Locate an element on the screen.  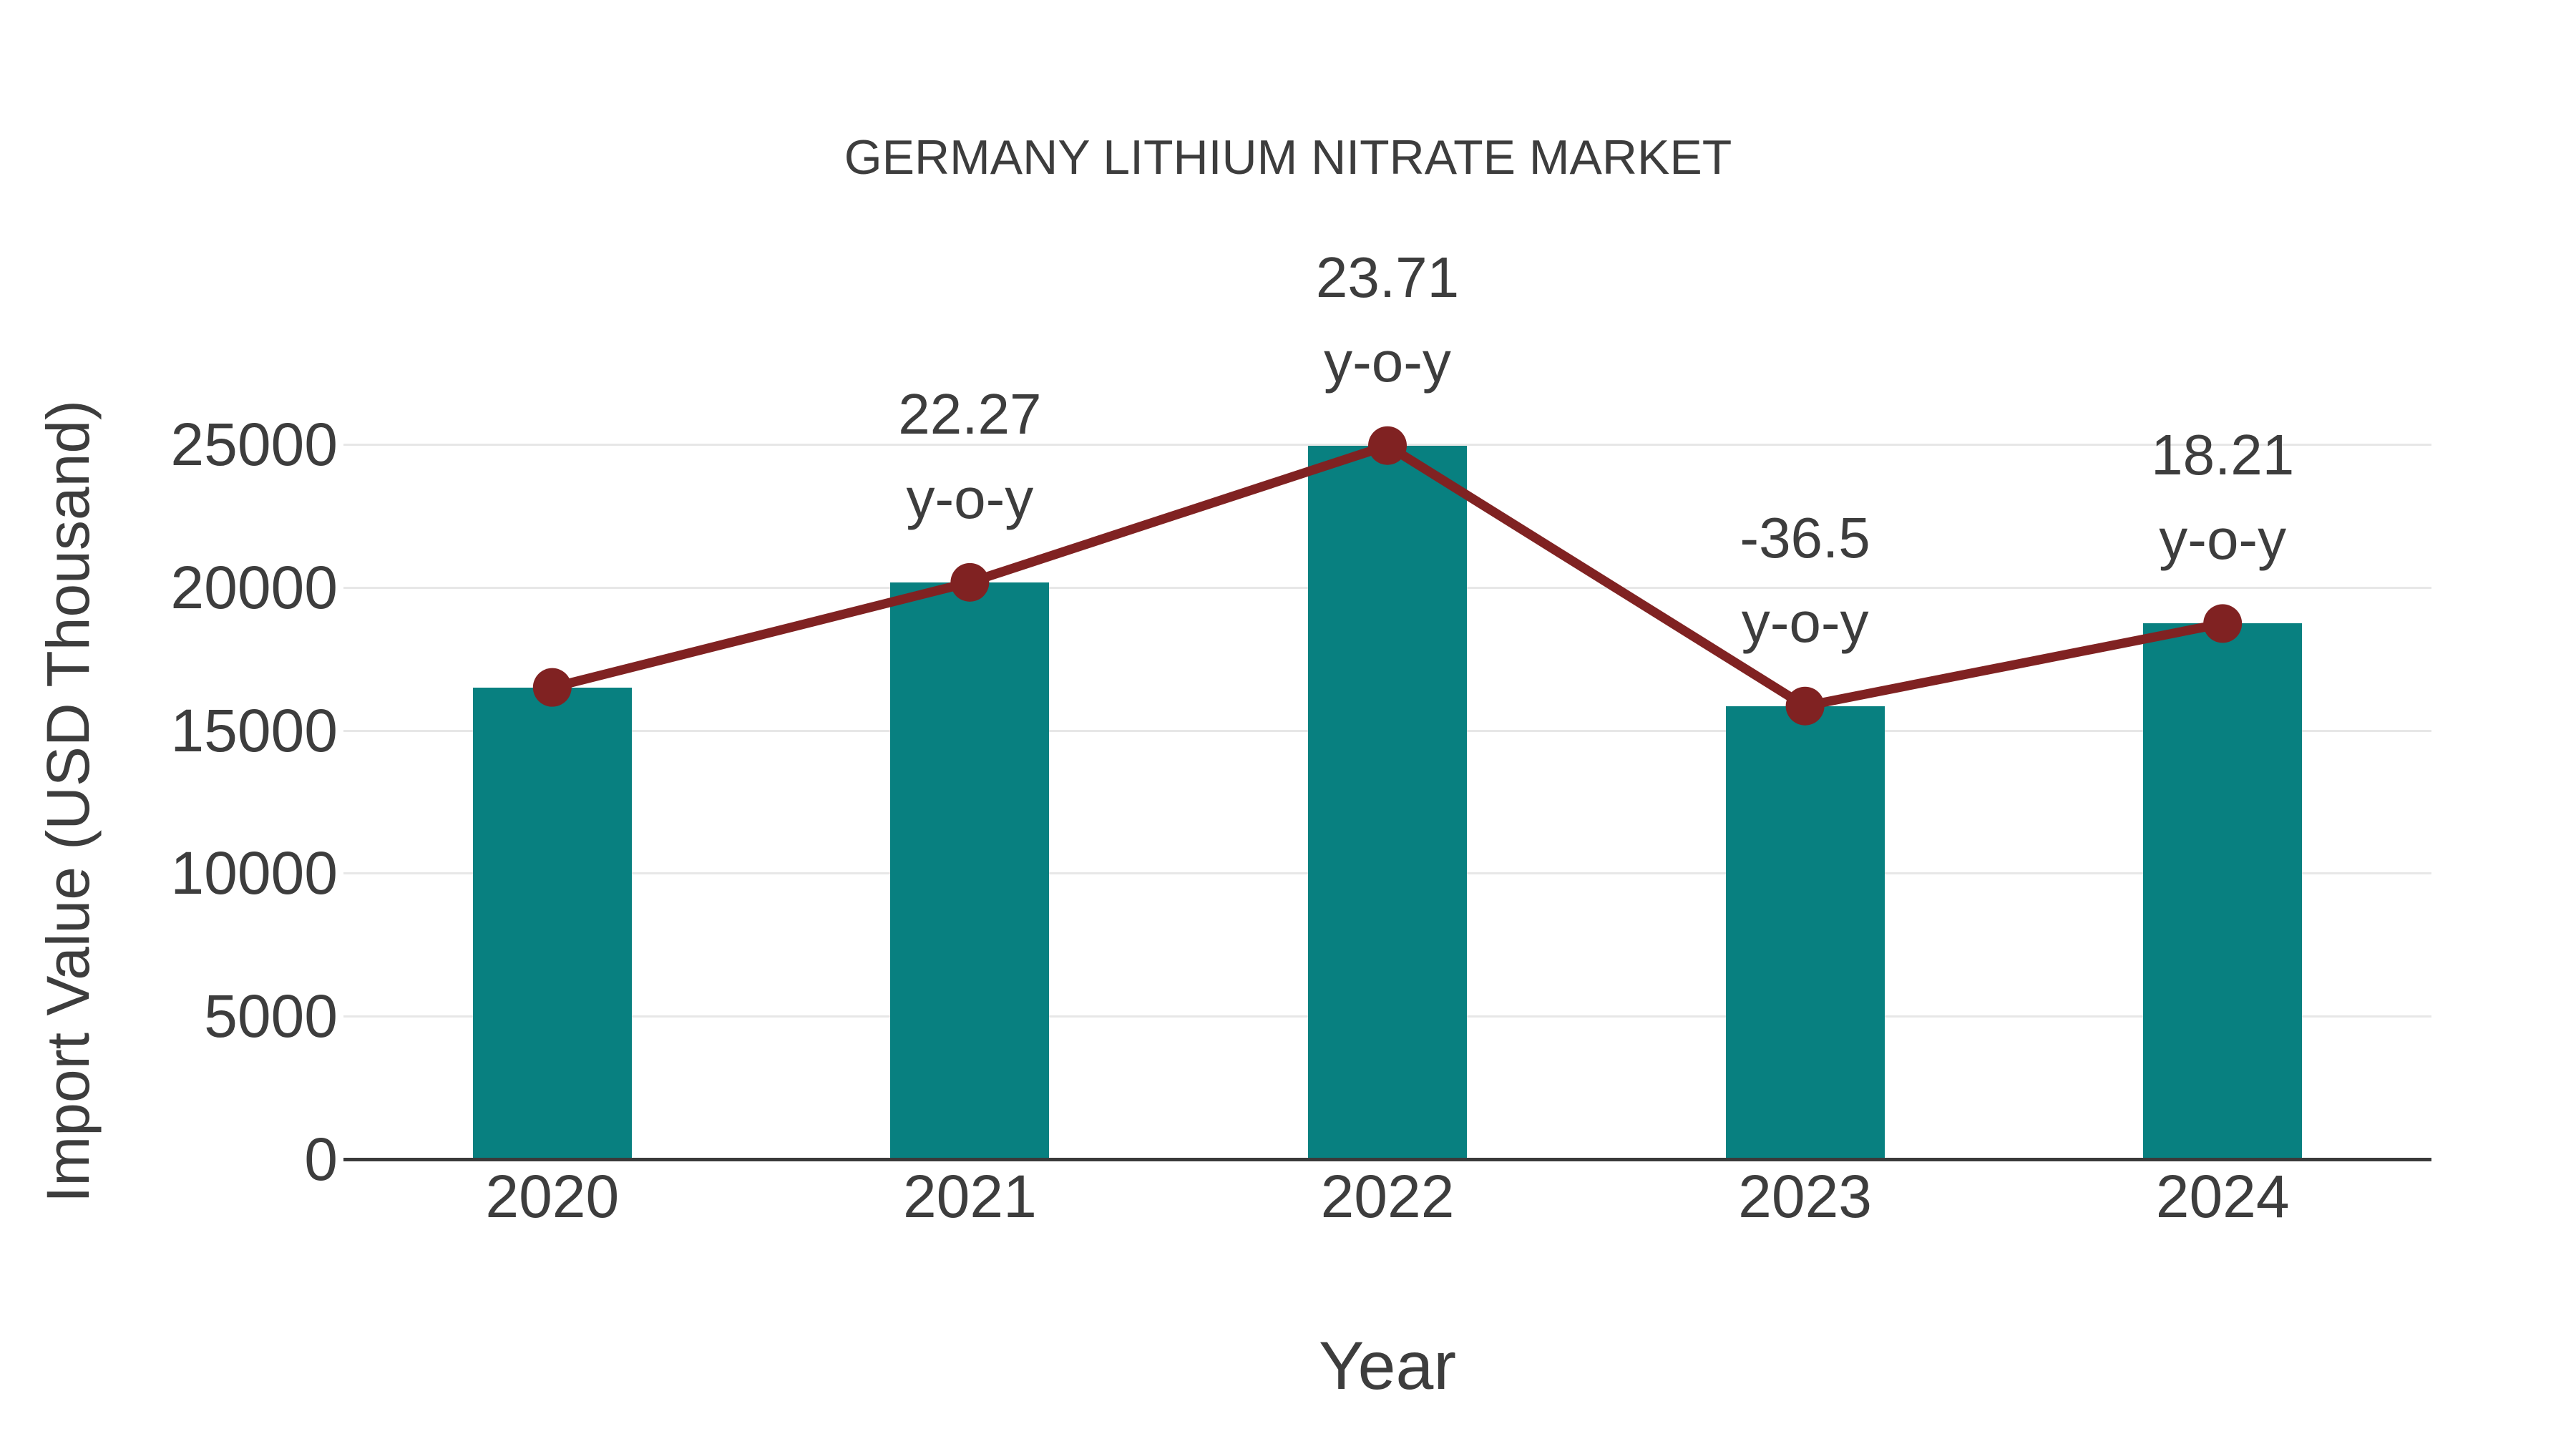
chart-title: GERMANY LITHIUM NITRATE MARKET is located at coordinates (1288, 157).